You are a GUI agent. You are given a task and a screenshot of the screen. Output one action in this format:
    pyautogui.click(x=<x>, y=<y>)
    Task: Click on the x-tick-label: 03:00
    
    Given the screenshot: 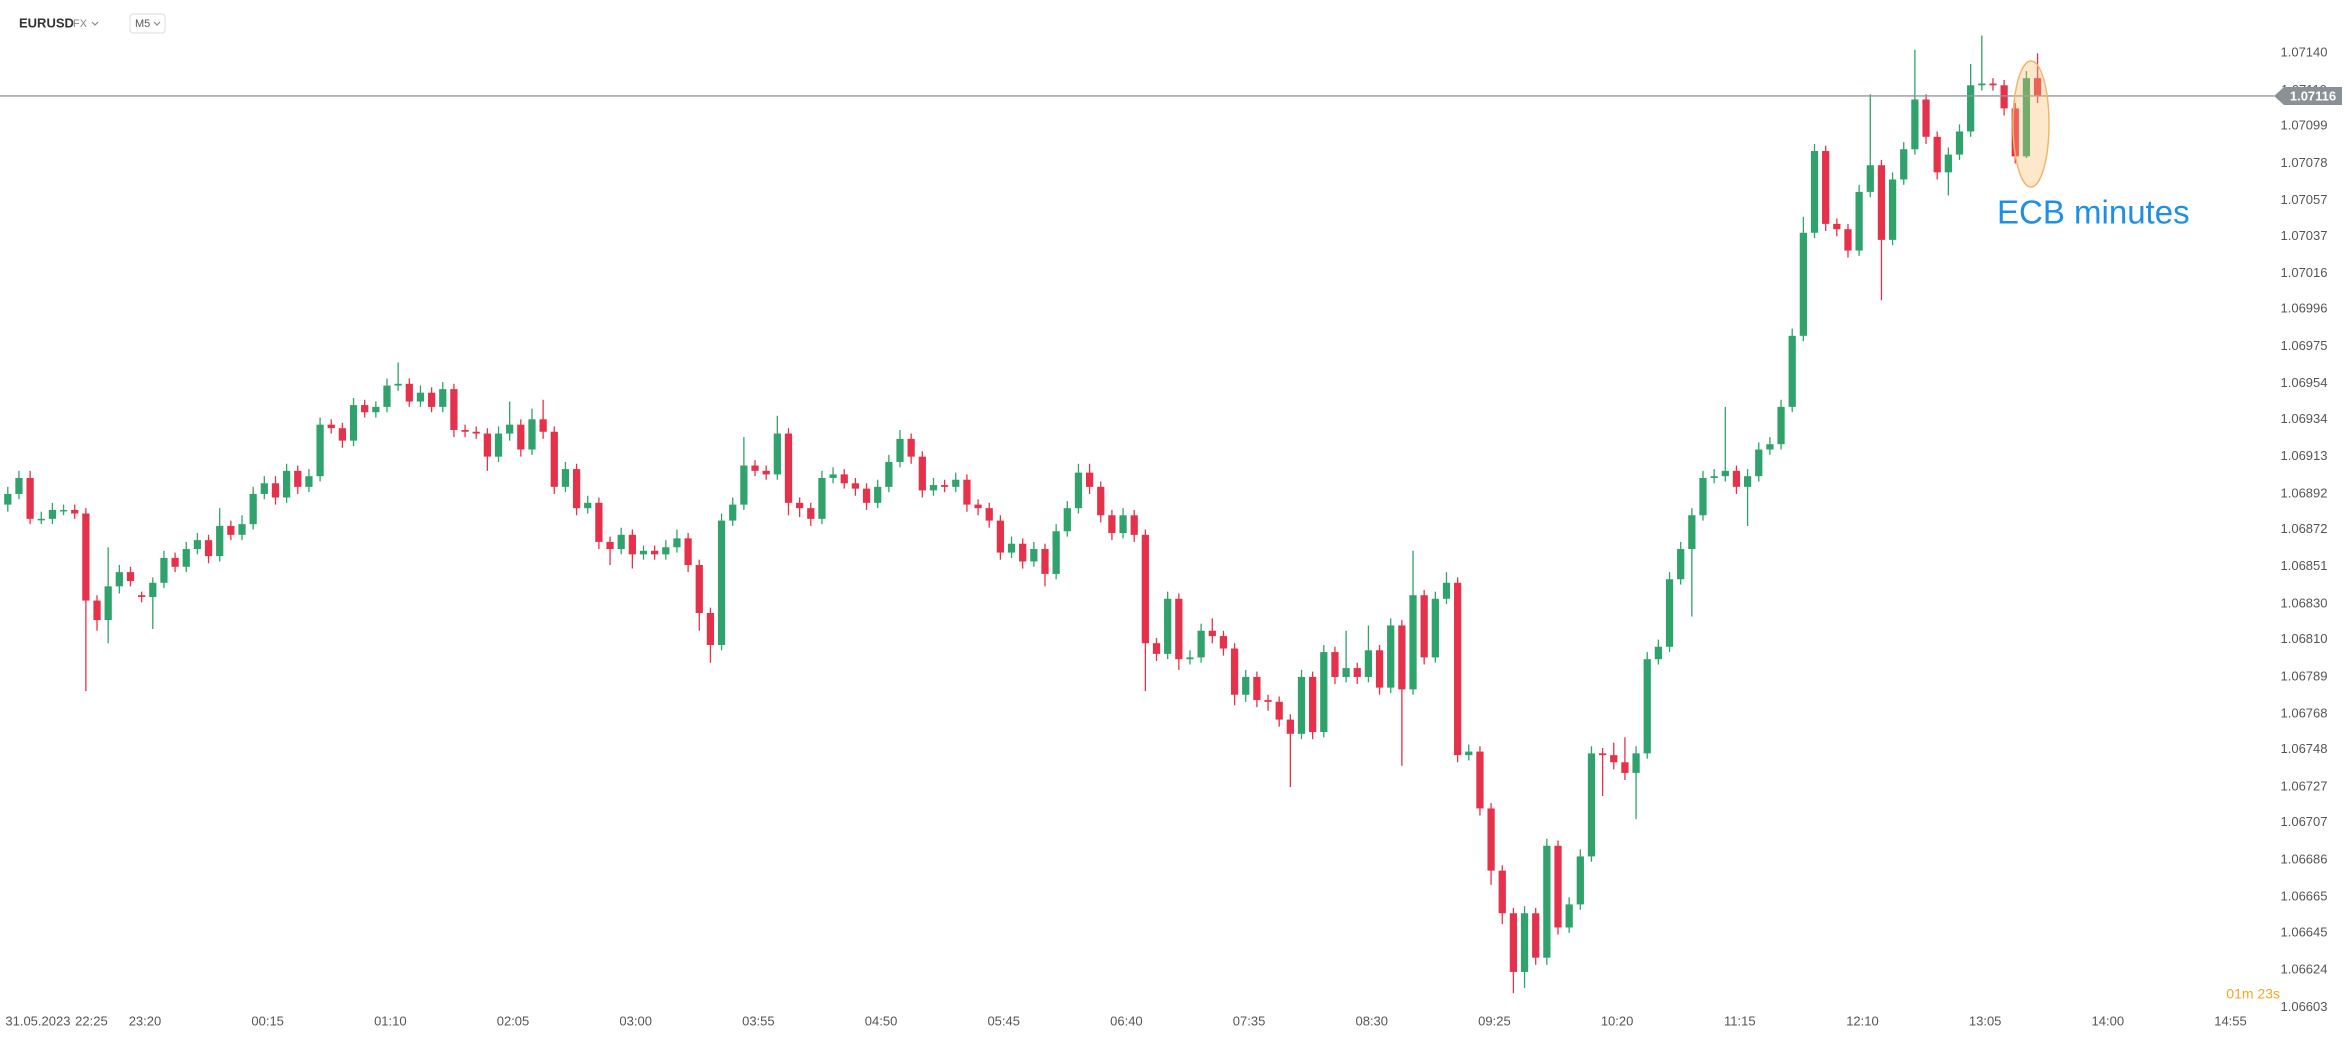 What is the action you would take?
    pyautogui.click(x=635, y=1020)
    